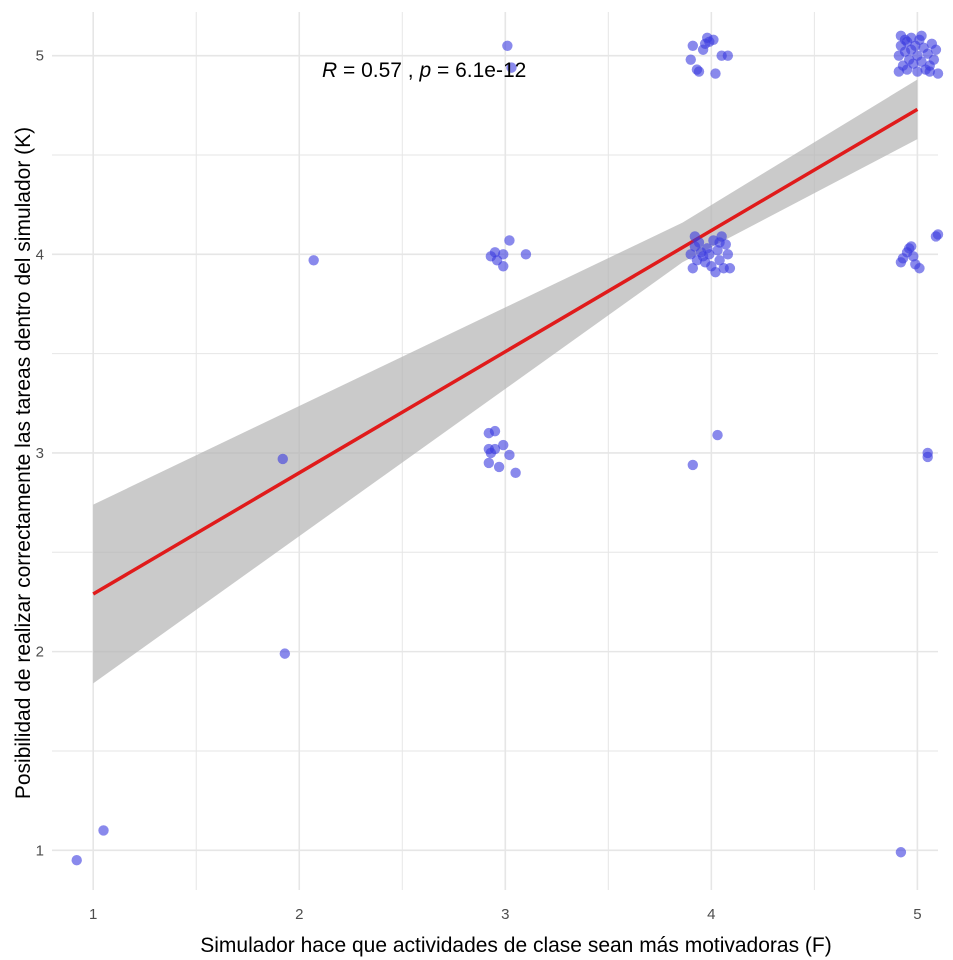 The height and width of the screenshot is (960, 953). I want to click on r-value: = 0.57 ,, so click(378, 70).